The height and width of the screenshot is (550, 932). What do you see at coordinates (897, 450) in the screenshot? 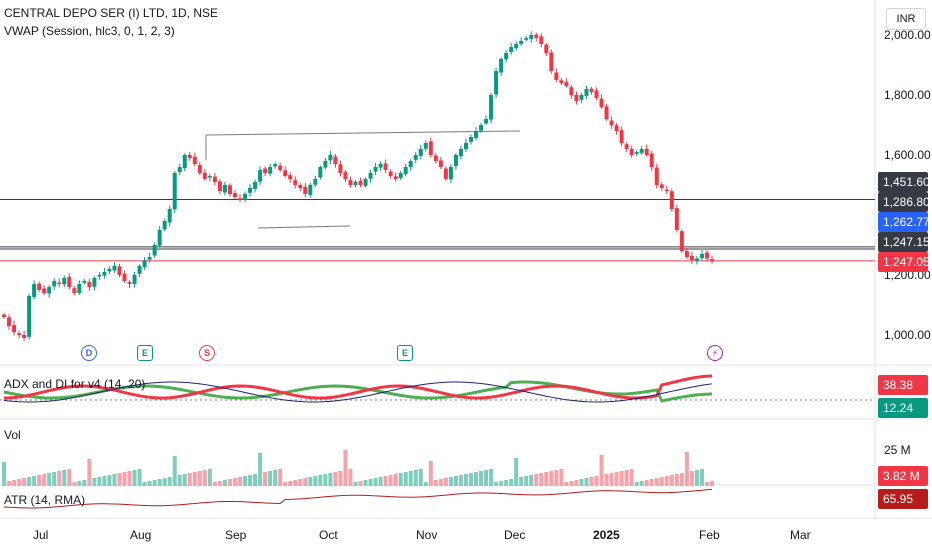
I see `vol-tick-25m: 25 M` at bounding box center [897, 450].